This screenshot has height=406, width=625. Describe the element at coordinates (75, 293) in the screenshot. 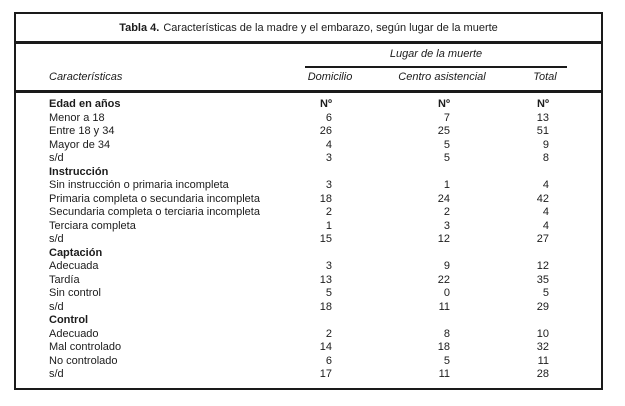

I see `row-label: Sin control` at that location.